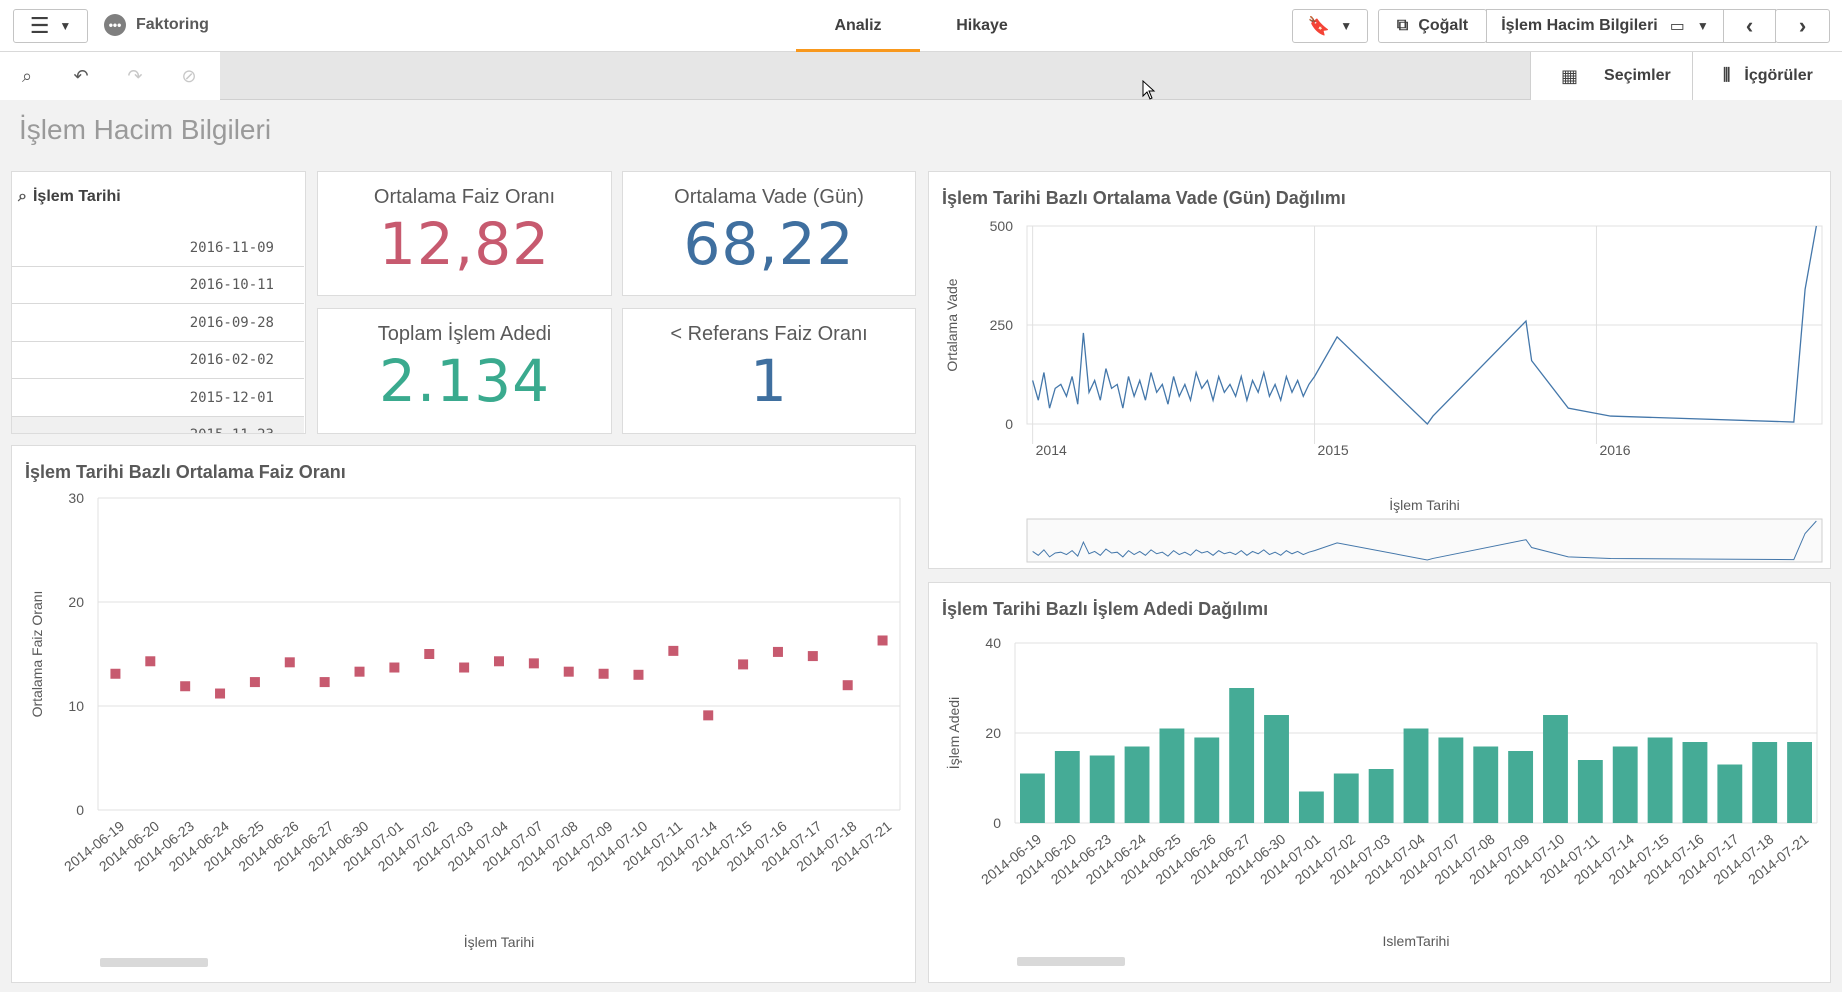 This screenshot has width=1842, height=992. I want to click on tab-analiz: Analiz, so click(858, 26).